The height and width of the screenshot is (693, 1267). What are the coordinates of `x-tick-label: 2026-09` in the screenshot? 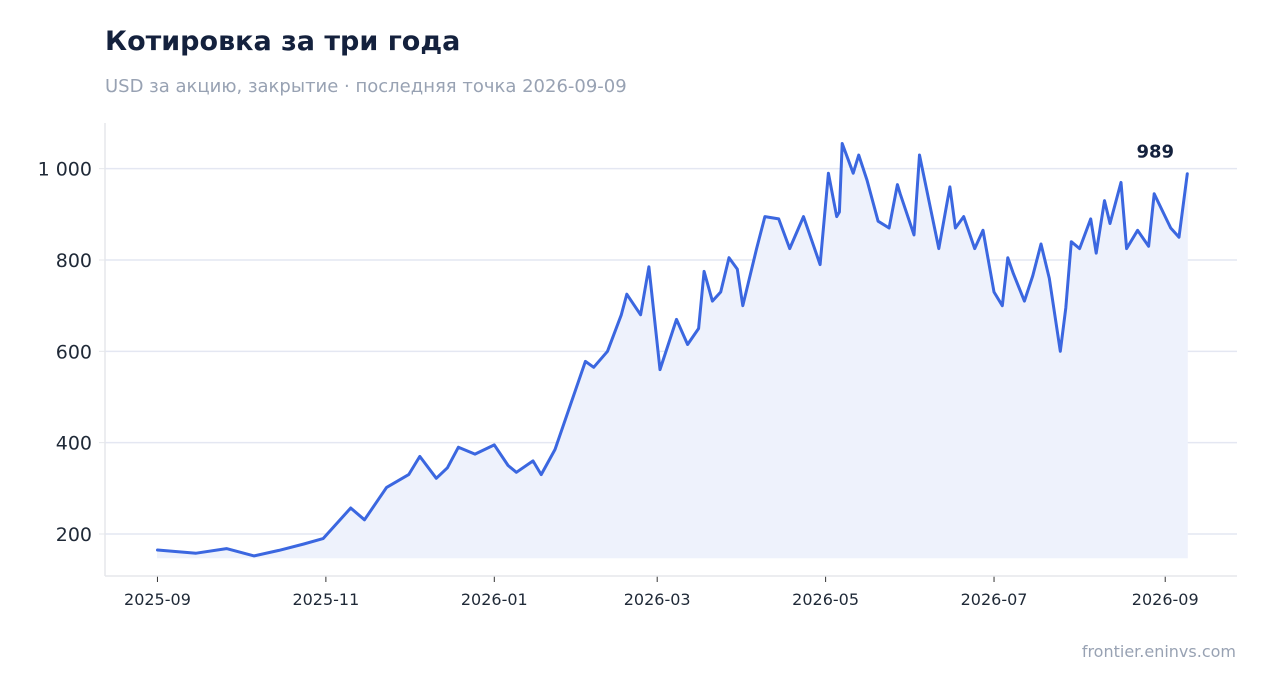 It's located at (1165, 599).